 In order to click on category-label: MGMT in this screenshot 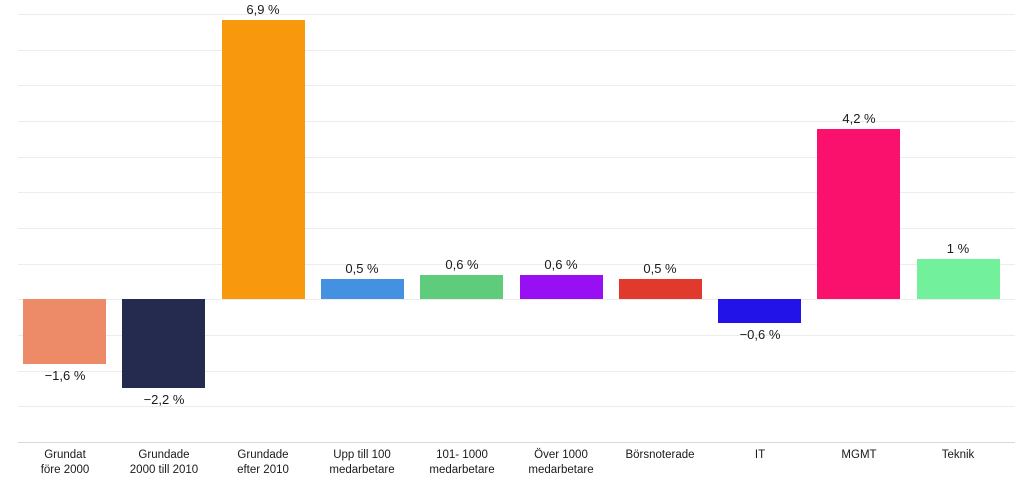, I will do `click(859, 455)`.